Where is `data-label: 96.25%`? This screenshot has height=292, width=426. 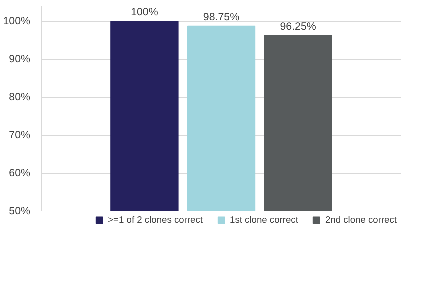 data-label: 96.25% is located at coordinates (298, 26).